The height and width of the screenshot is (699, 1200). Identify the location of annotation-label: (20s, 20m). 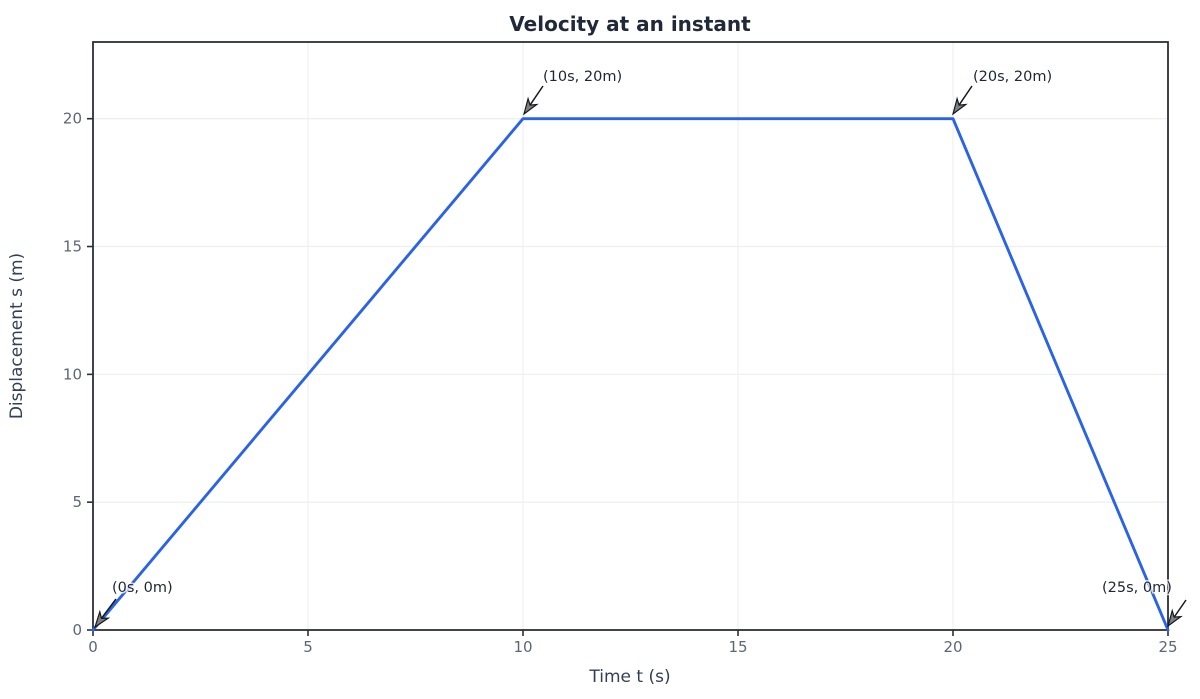
(1012, 77).